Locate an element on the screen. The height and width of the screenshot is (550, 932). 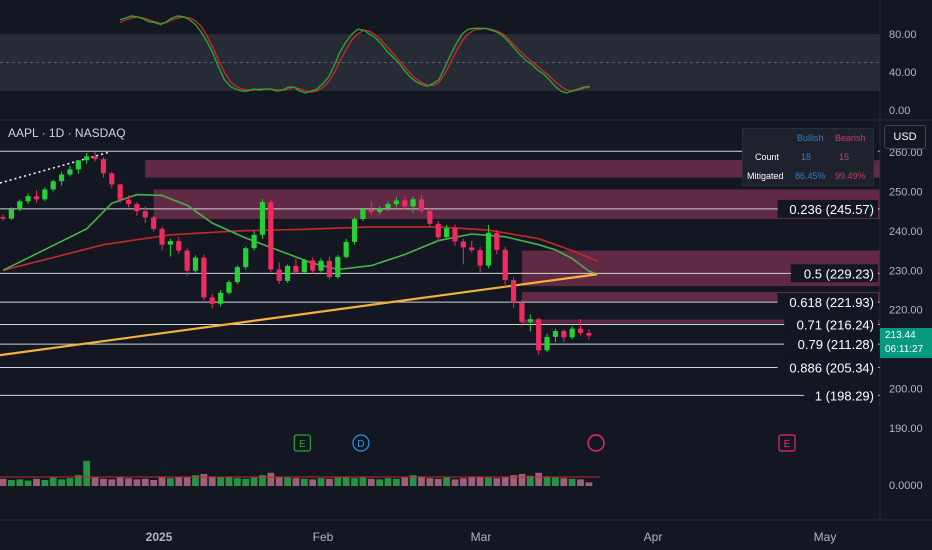
price-tick-label: 230.00 is located at coordinates (906, 271).